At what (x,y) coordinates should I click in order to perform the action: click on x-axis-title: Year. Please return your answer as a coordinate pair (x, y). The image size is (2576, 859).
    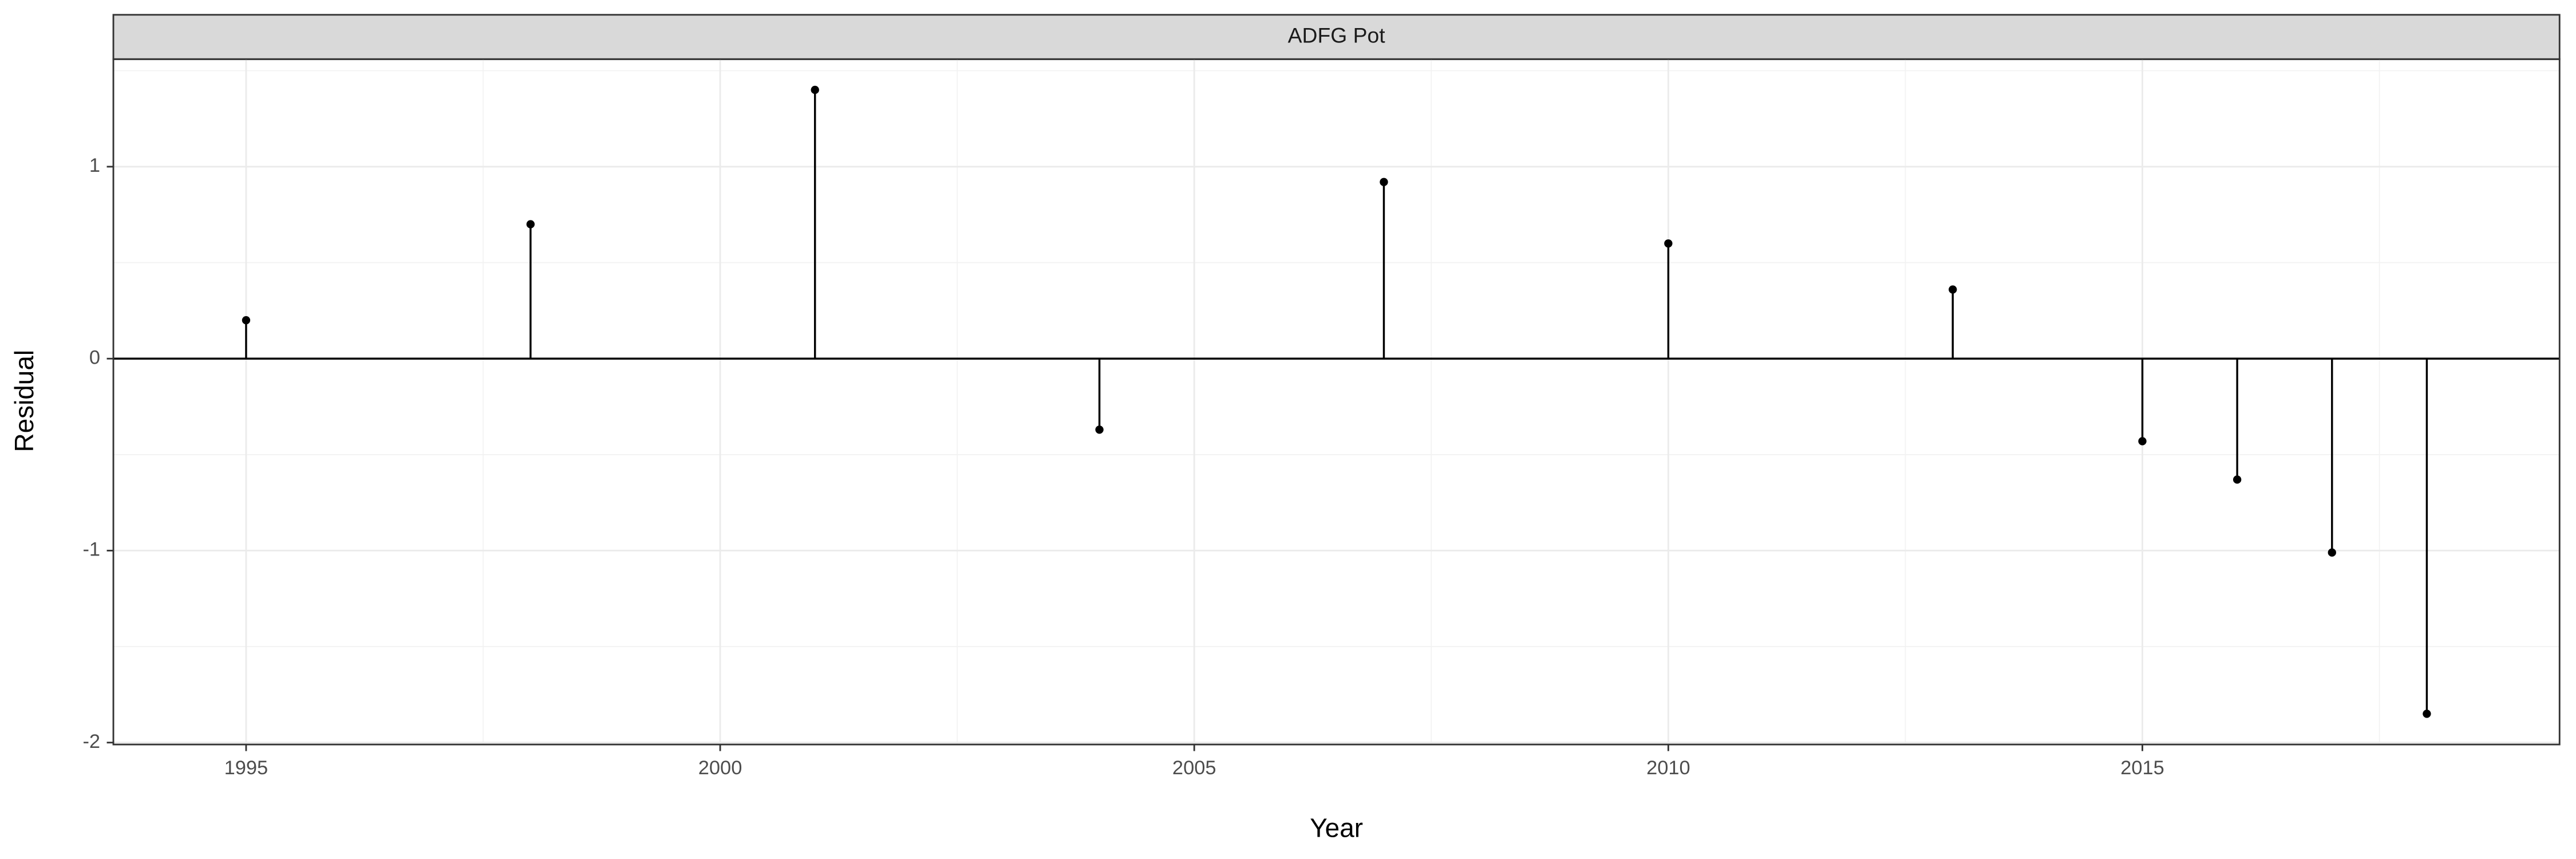
    Looking at the image, I should click on (1336, 827).